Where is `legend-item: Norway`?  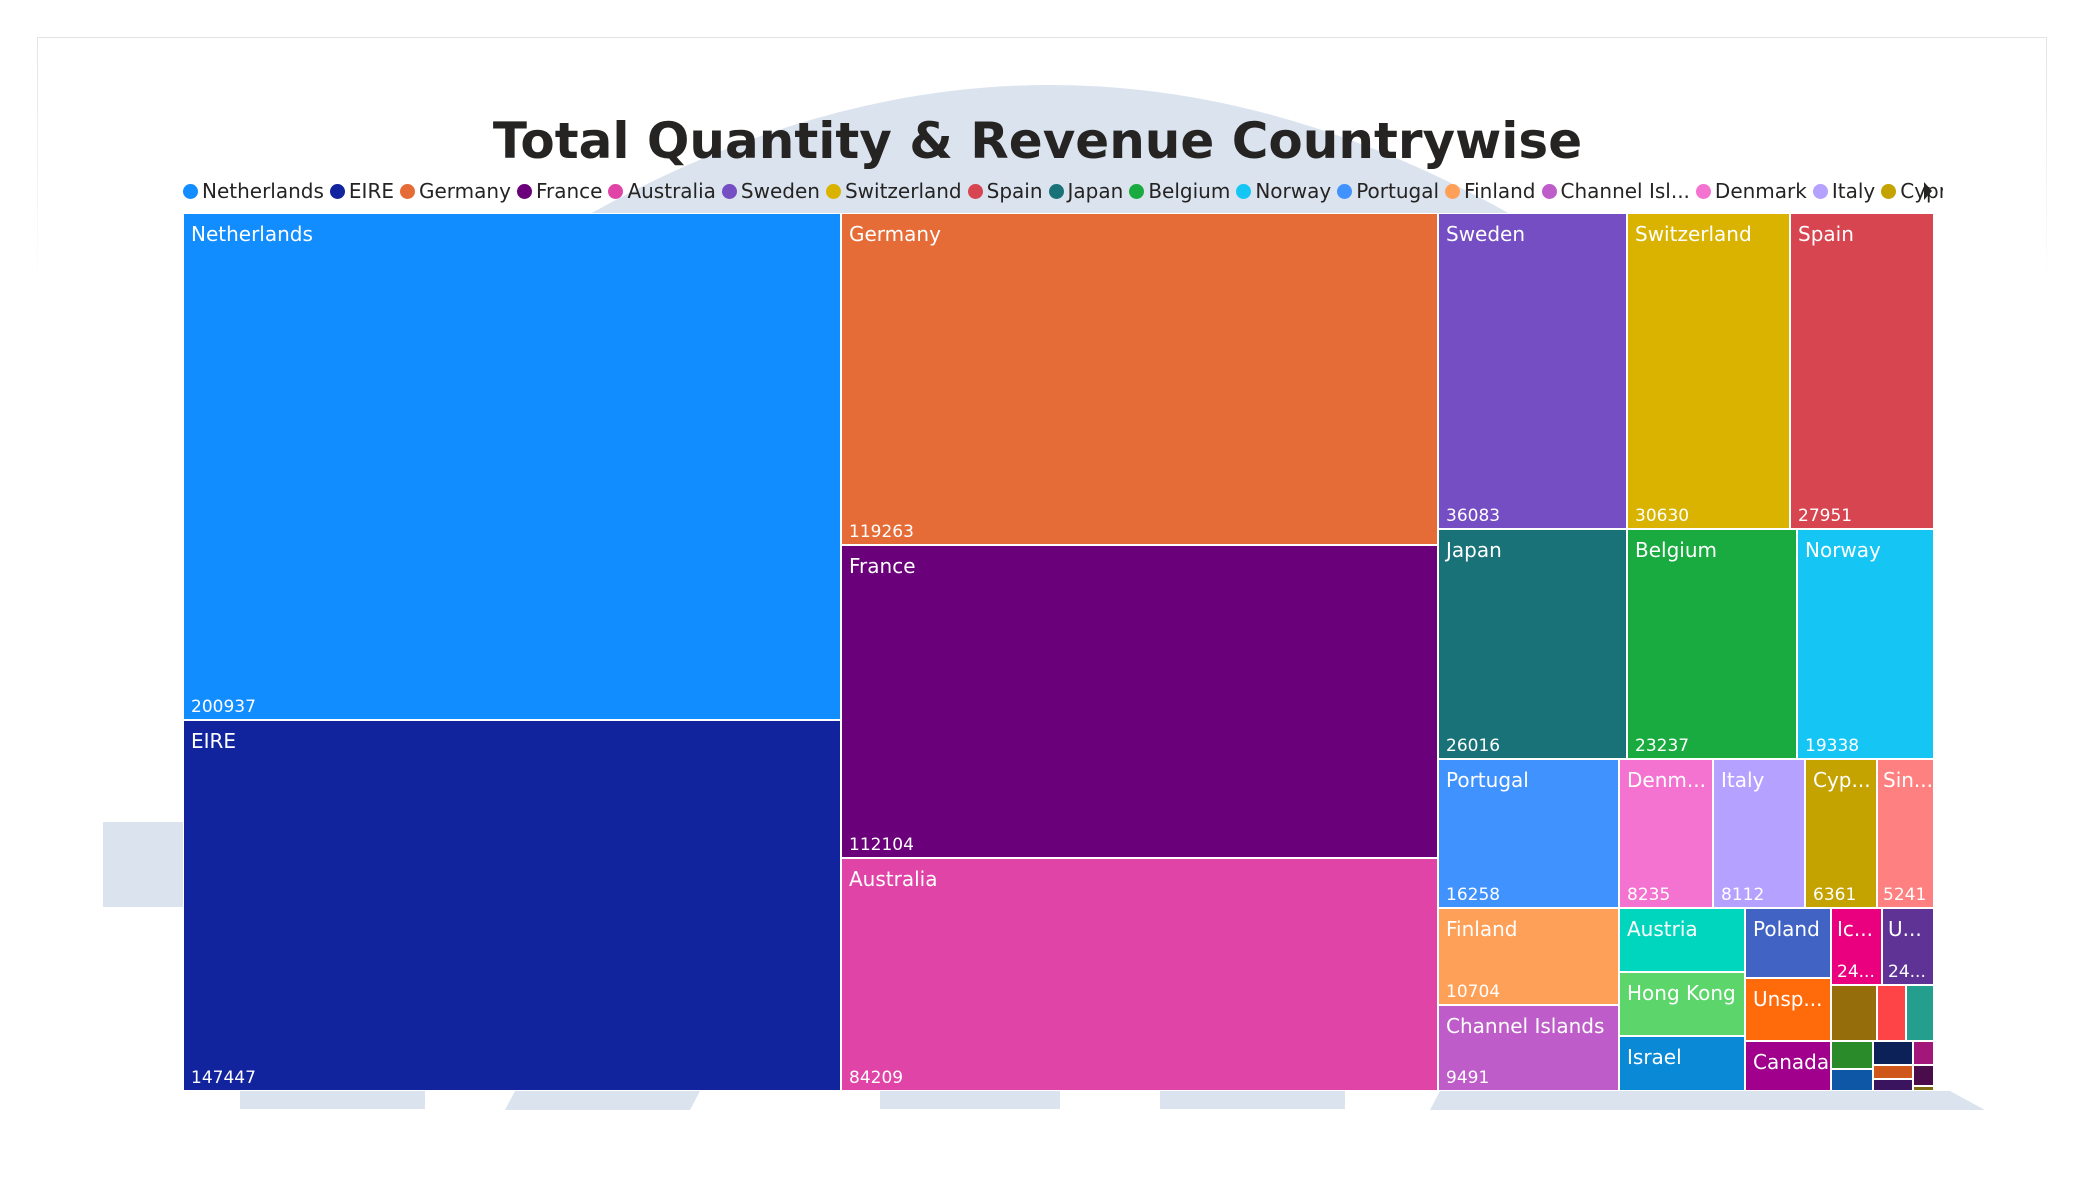
legend-item: Norway is located at coordinates (1283, 191).